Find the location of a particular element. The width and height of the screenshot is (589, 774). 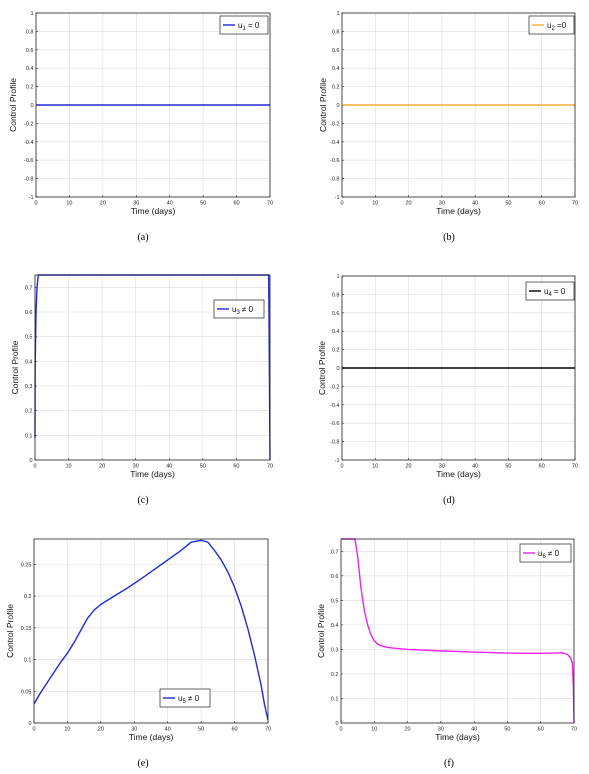

legend-label: u5 ≠ 0 is located at coordinates (189, 699).